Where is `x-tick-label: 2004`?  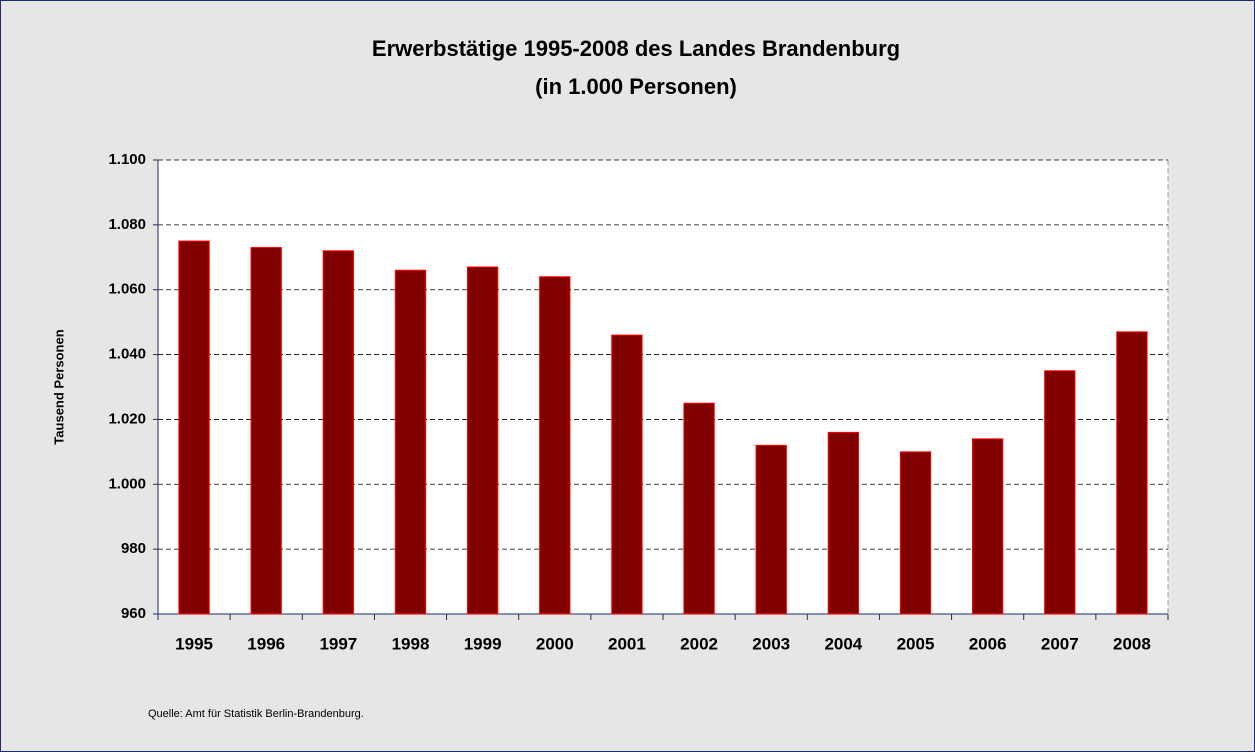
x-tick-label: 2004 is located at coordinates (843, 643).